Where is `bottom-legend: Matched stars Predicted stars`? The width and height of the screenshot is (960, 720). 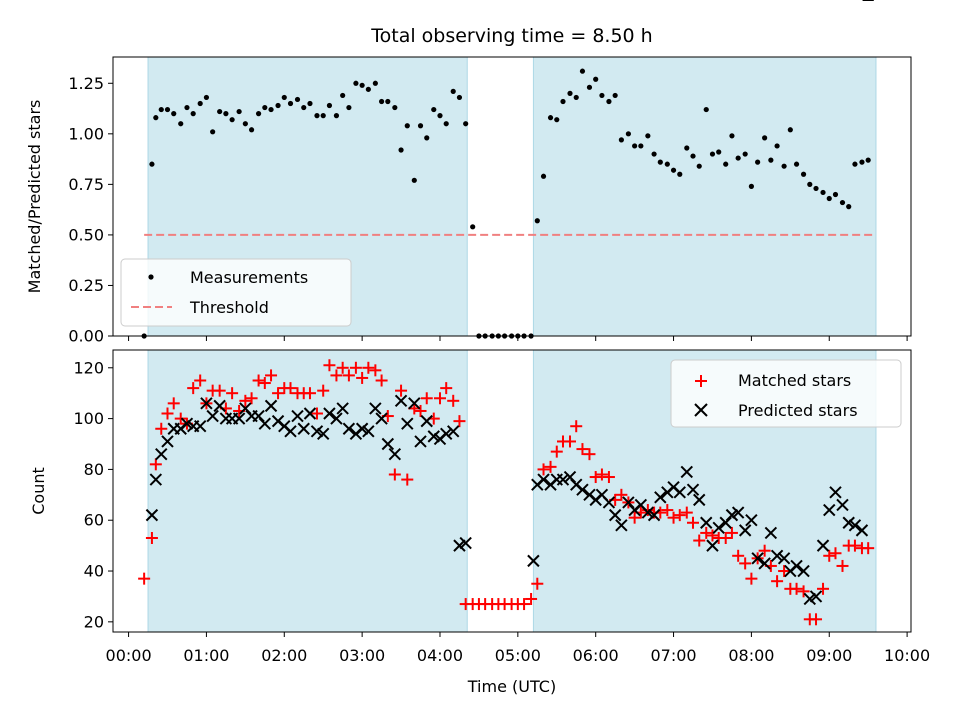 bottom-legend: Matched stars Predicted stars is located at coordinates (786, 393).